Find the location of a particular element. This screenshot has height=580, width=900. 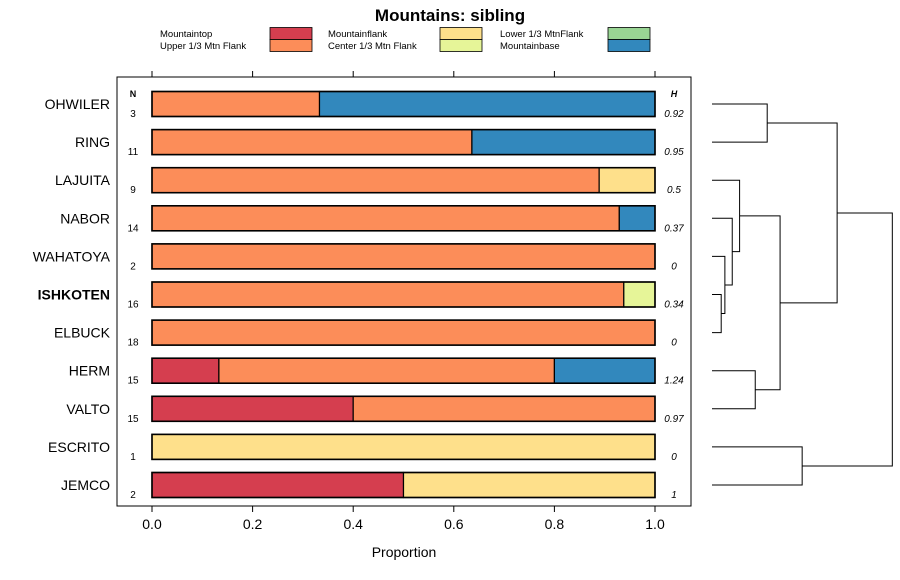

legend-label: Mountainflank is located at coordinates (357, 34).